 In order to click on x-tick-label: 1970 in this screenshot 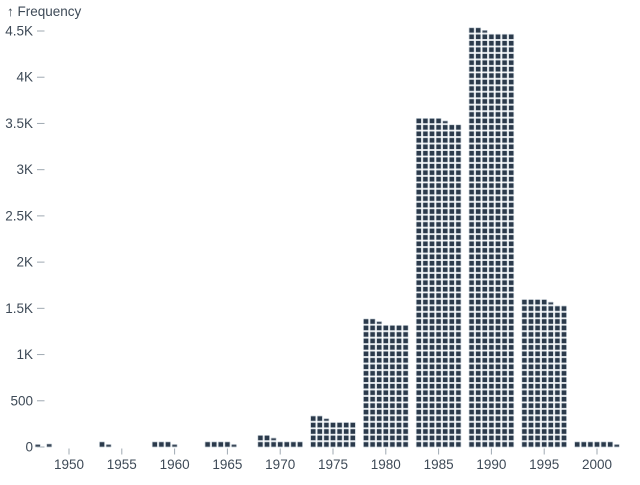, I will do `click(280, 464)`.